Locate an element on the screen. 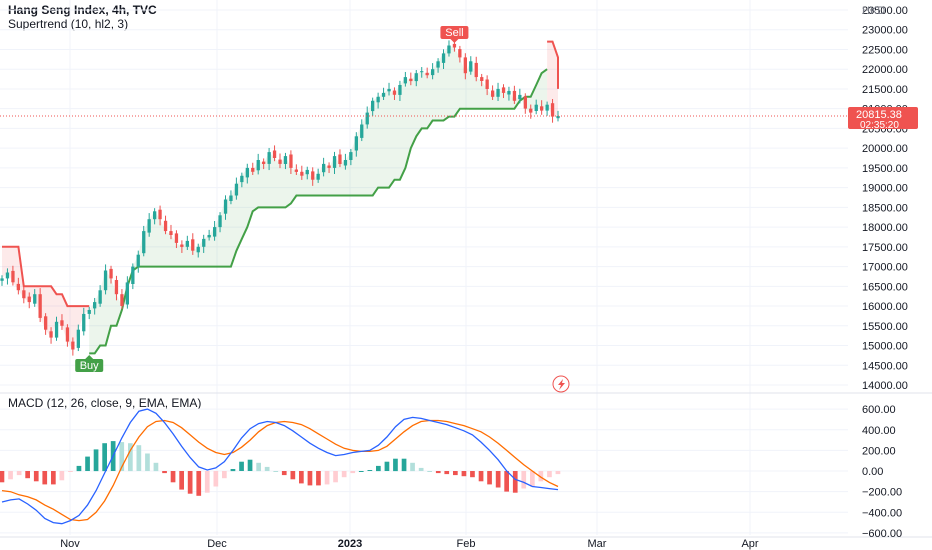 This screenshot has height=550, width=932. last-price-badge is located at coordinates (883, 117).